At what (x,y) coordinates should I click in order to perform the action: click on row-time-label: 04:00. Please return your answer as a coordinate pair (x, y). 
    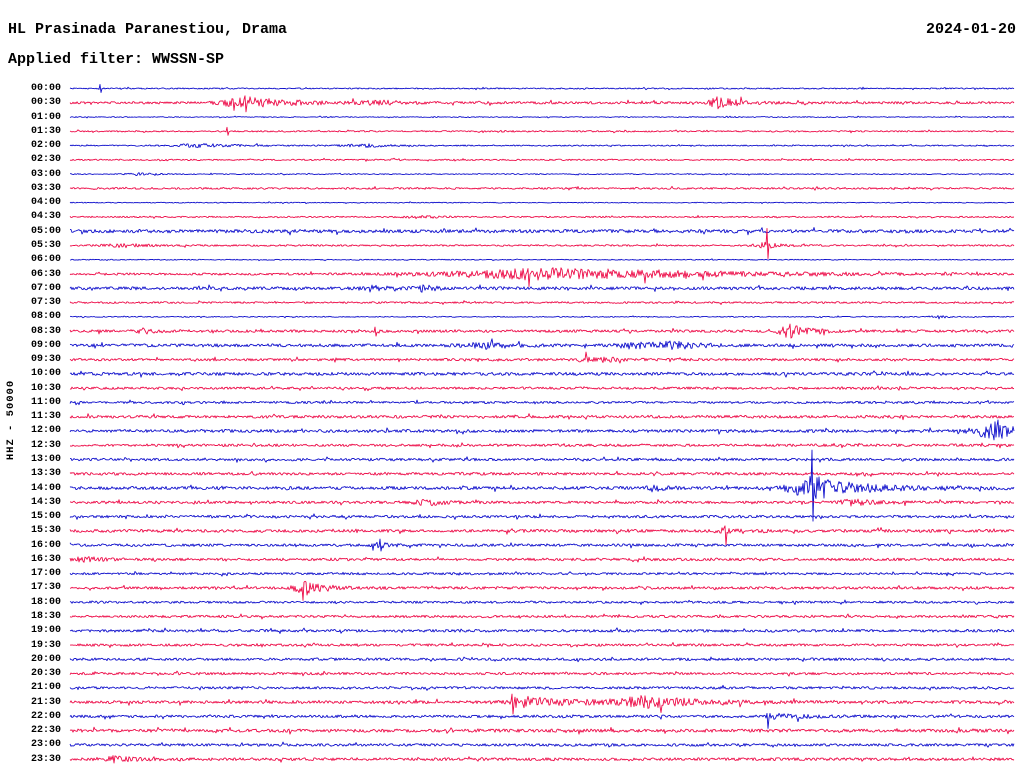
    Looking at the image, I should click on (45, 203).